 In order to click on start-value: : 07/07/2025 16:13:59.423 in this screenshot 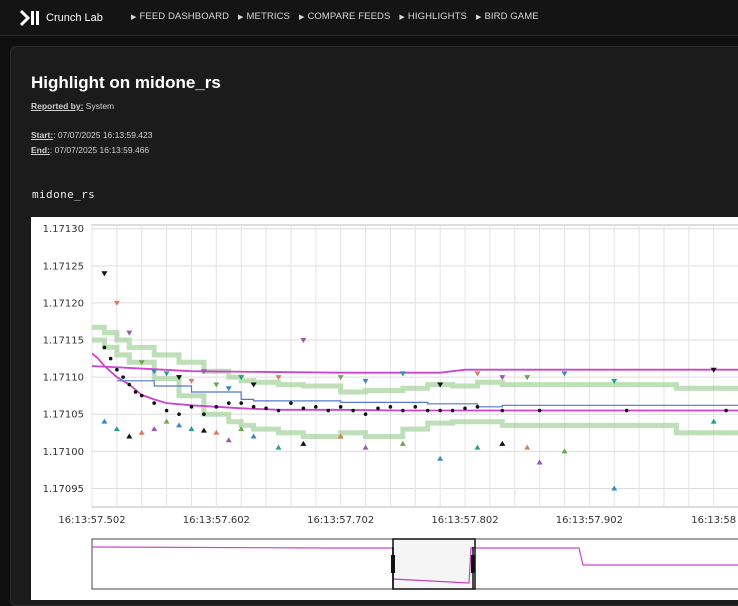, I will do `click(103, 135)`.